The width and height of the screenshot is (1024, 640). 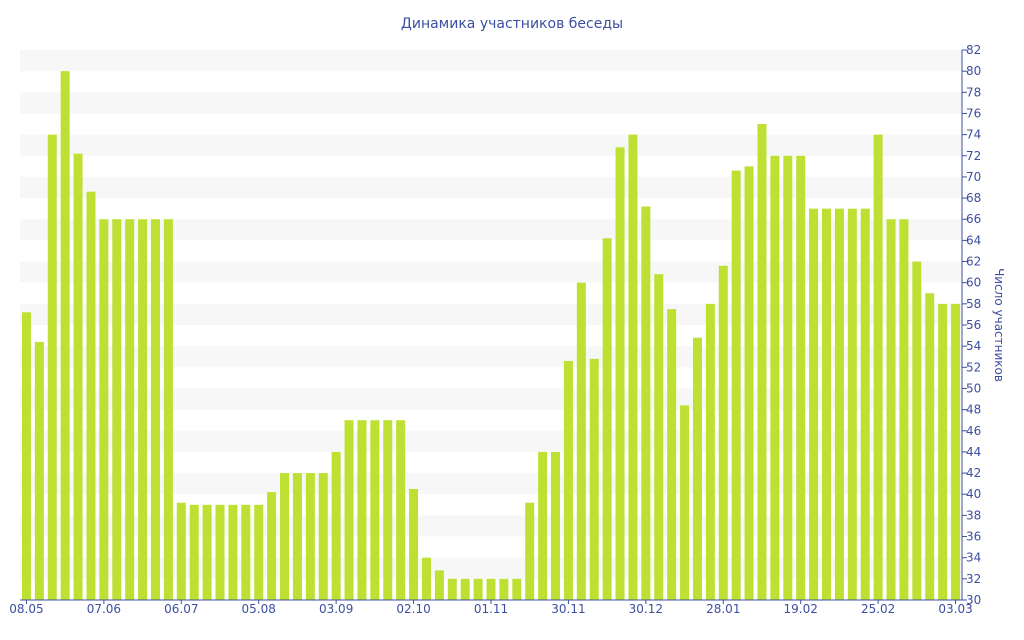 What do you see at coordinates (973, 558) in the screenshot?
I see `y-tick-label: 34` at bounding box center [973, 558].